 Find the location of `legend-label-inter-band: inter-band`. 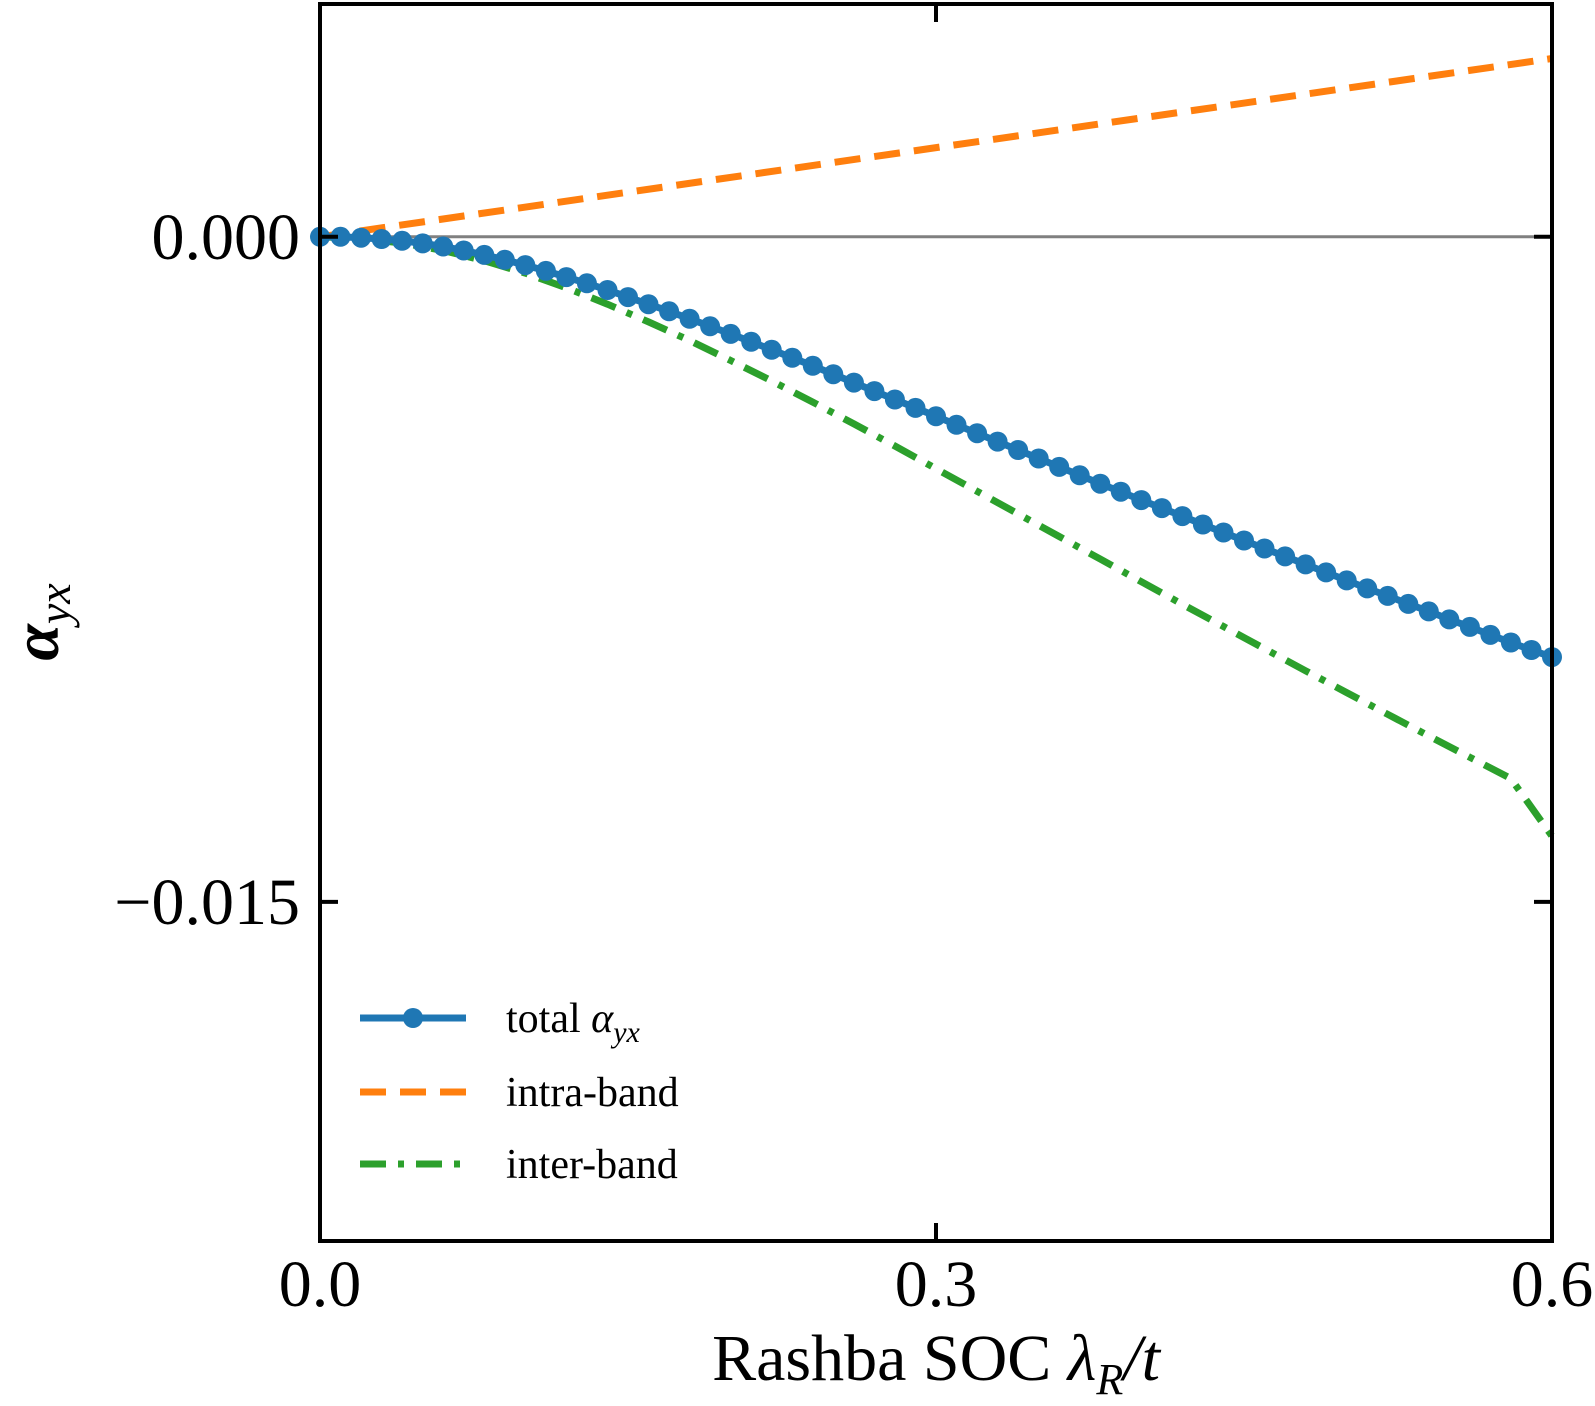

legend-label-inter-band: inter-band is located at coordinates (592, 1165).